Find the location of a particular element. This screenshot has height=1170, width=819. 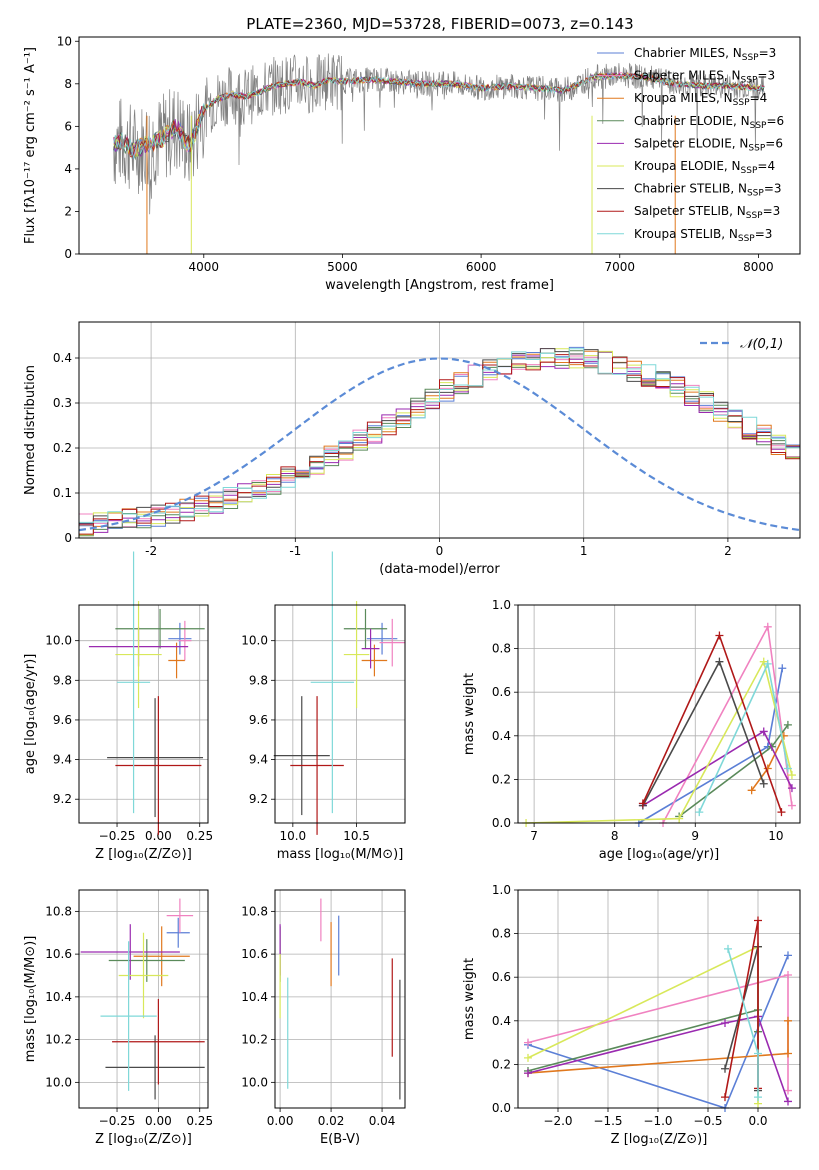

y-tick-label: 6 is located at coordinates (68, 126).